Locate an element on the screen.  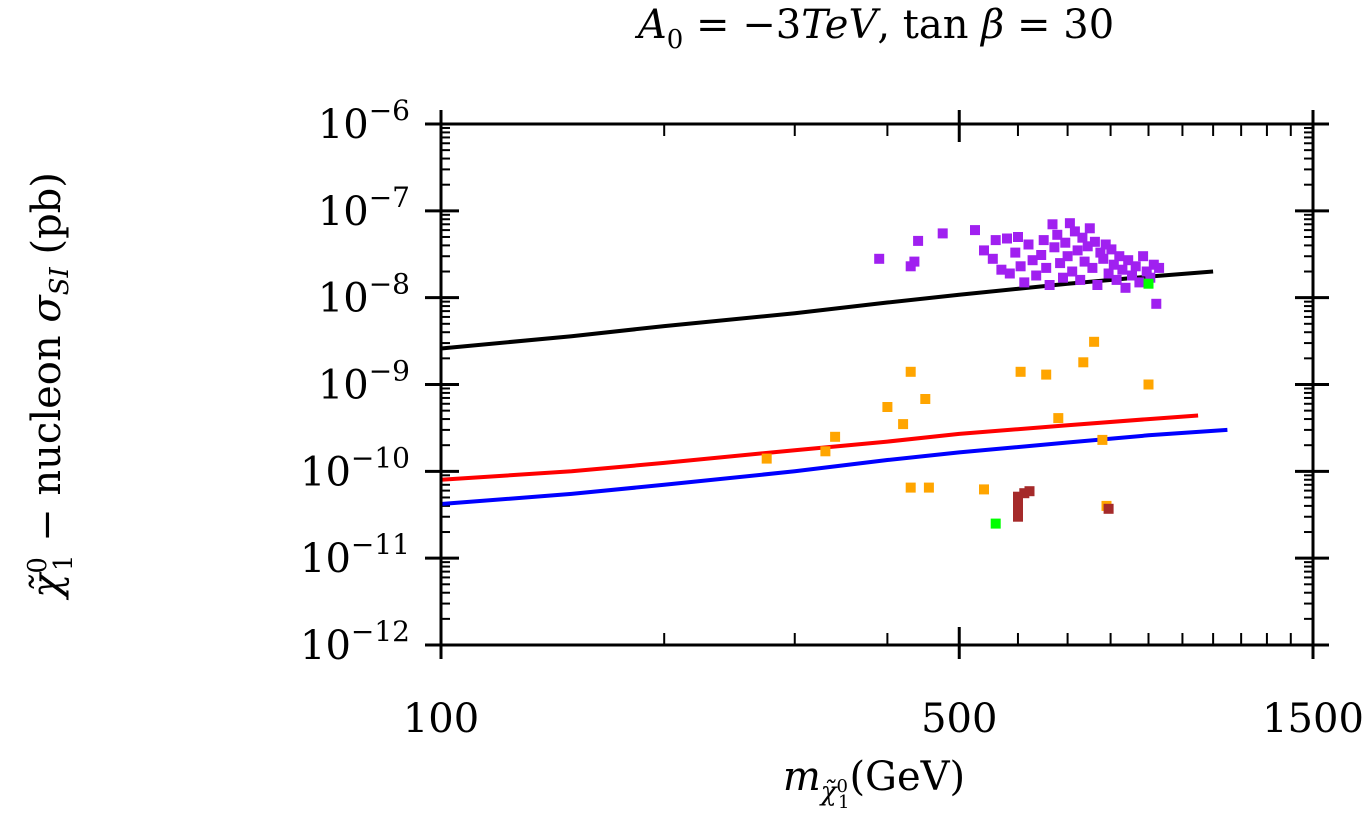
title-part-beta: β is located at coordinates (991, 25).